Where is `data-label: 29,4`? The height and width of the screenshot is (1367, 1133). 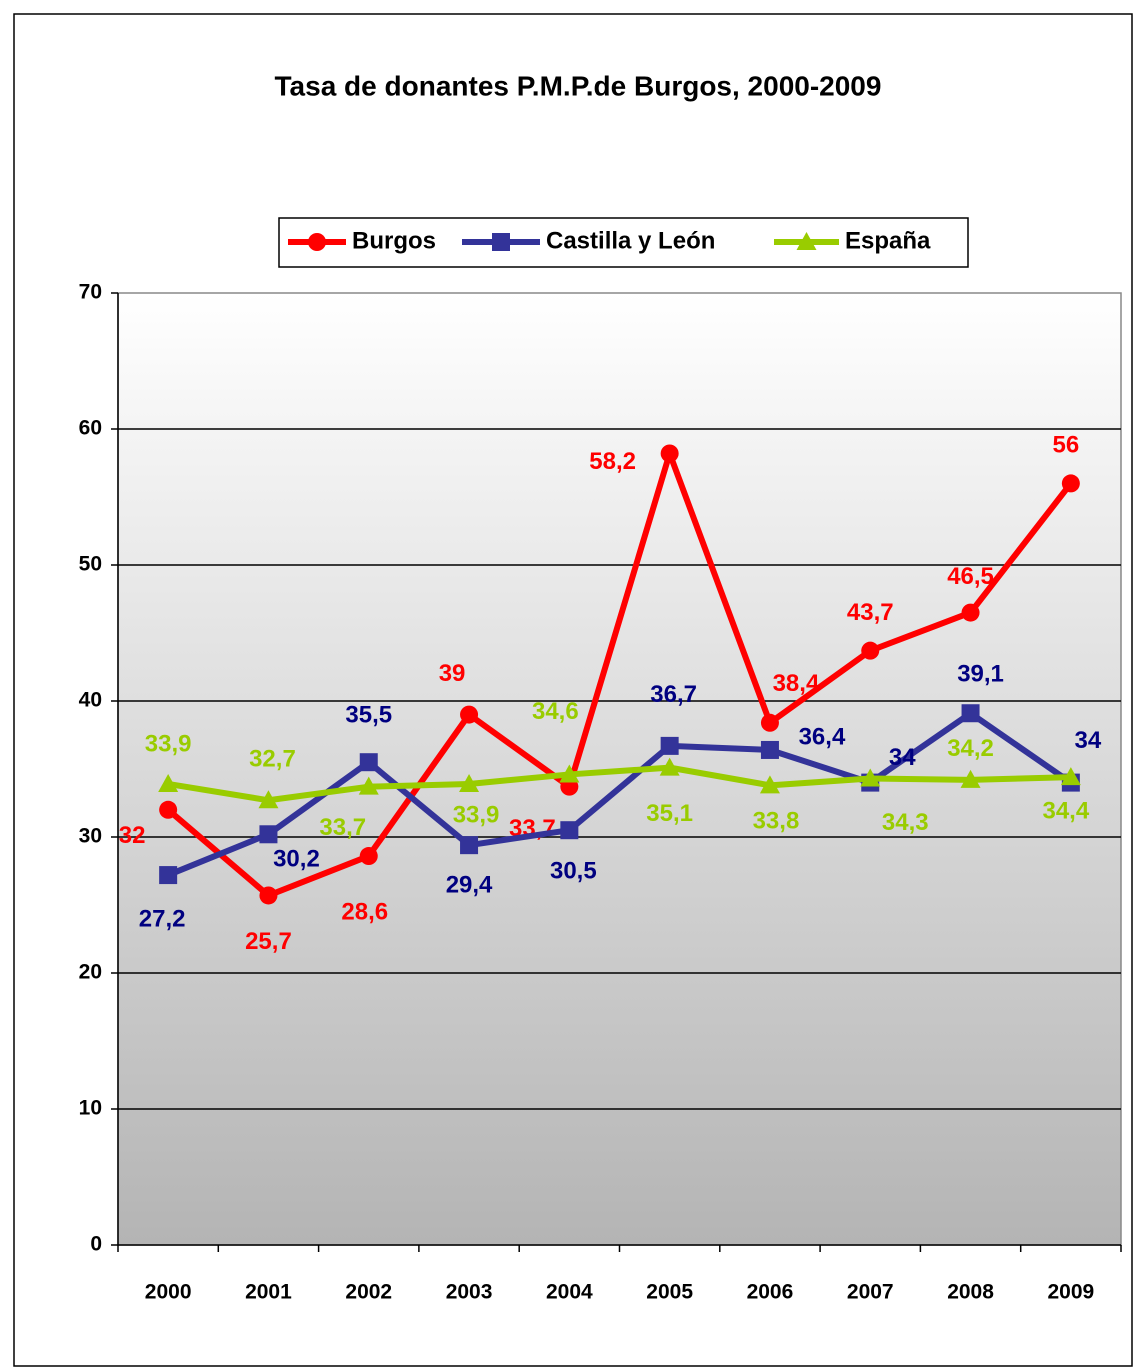 data-label: 29,4 is located at coordinates (469, 885).